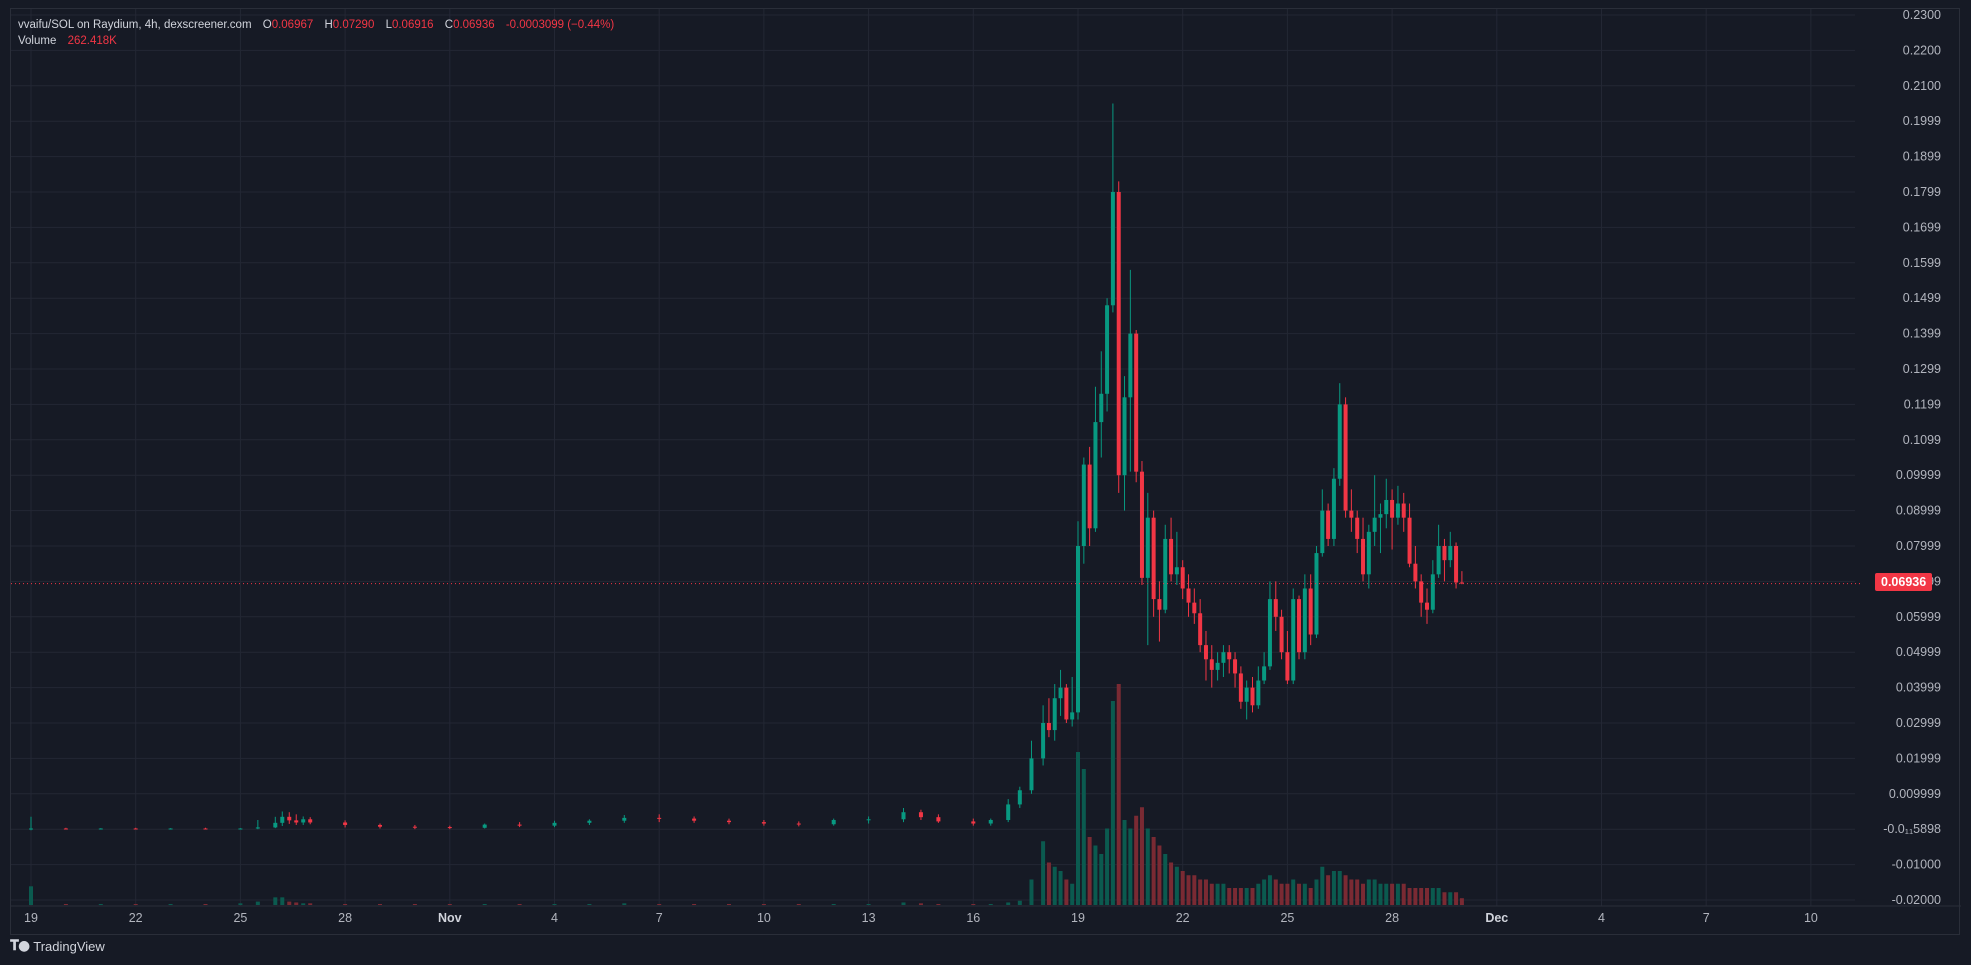 This screenshot has height=965, width=1971. What do you see at coordinates (57, 946) in the screenshot?
I see `tradingview-brand: 𝐓● TradingView` at bounding box center [57, 946].